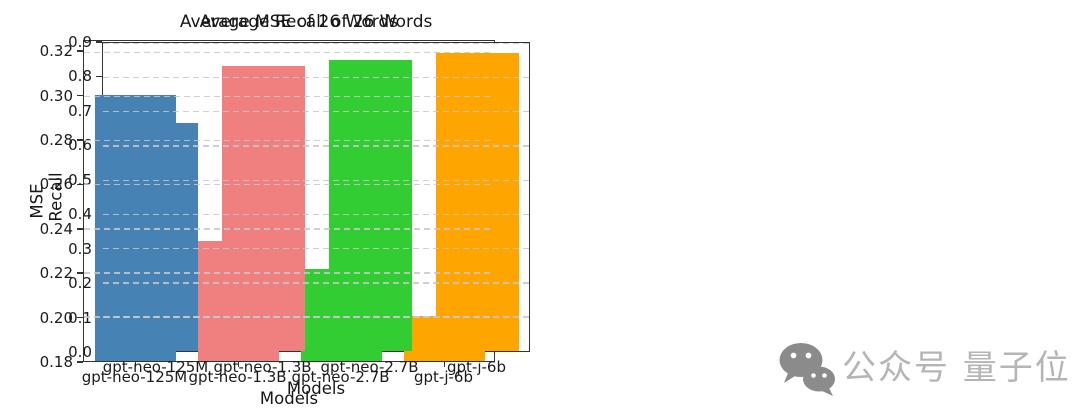  What do you see at coordinates (956, 368) in the screenshot?
I see `watermark-text: 公众号 量子位` at bounding box center [956, 368].